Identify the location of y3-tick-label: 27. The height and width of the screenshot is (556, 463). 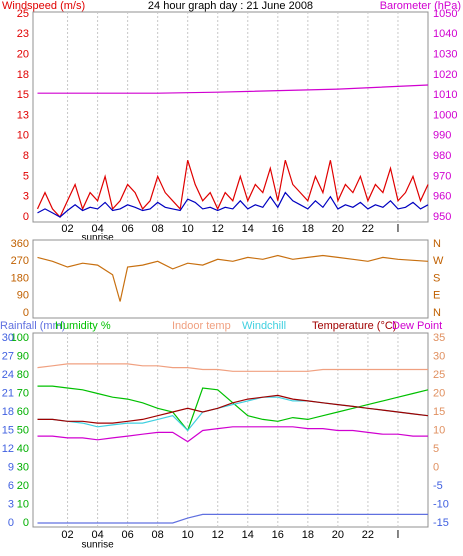
(8, 356).